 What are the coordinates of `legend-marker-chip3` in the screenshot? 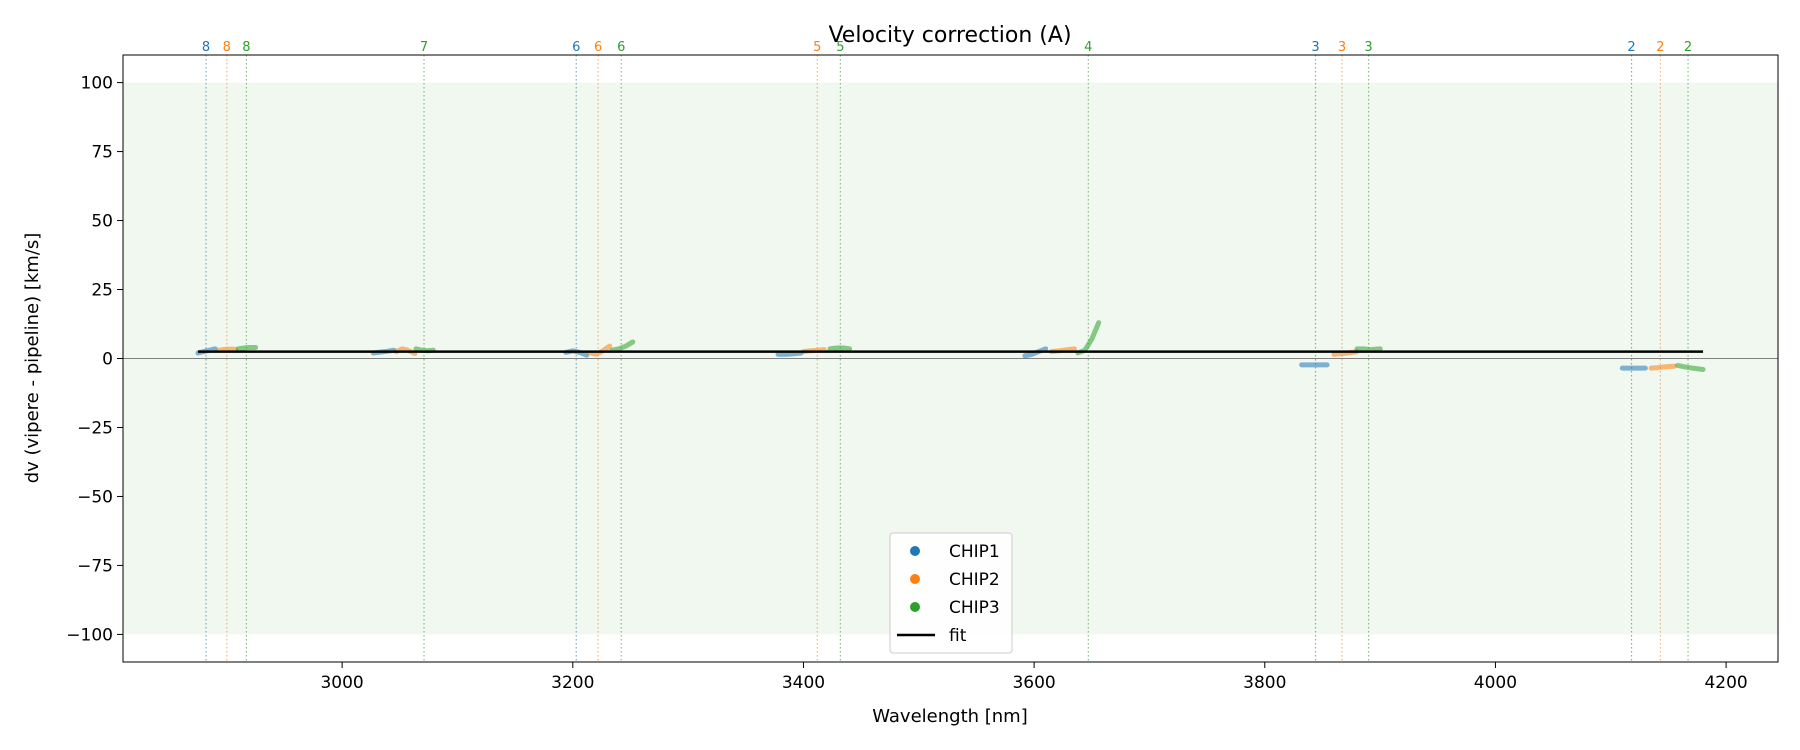 It's located at (915, 607).